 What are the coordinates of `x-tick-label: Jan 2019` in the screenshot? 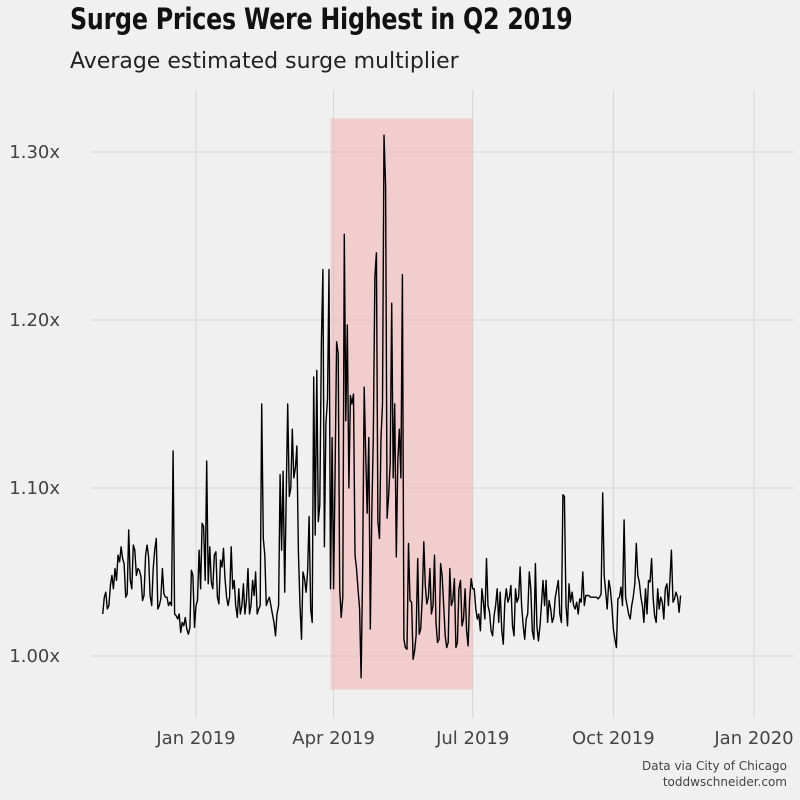 It's located at (195, 738).